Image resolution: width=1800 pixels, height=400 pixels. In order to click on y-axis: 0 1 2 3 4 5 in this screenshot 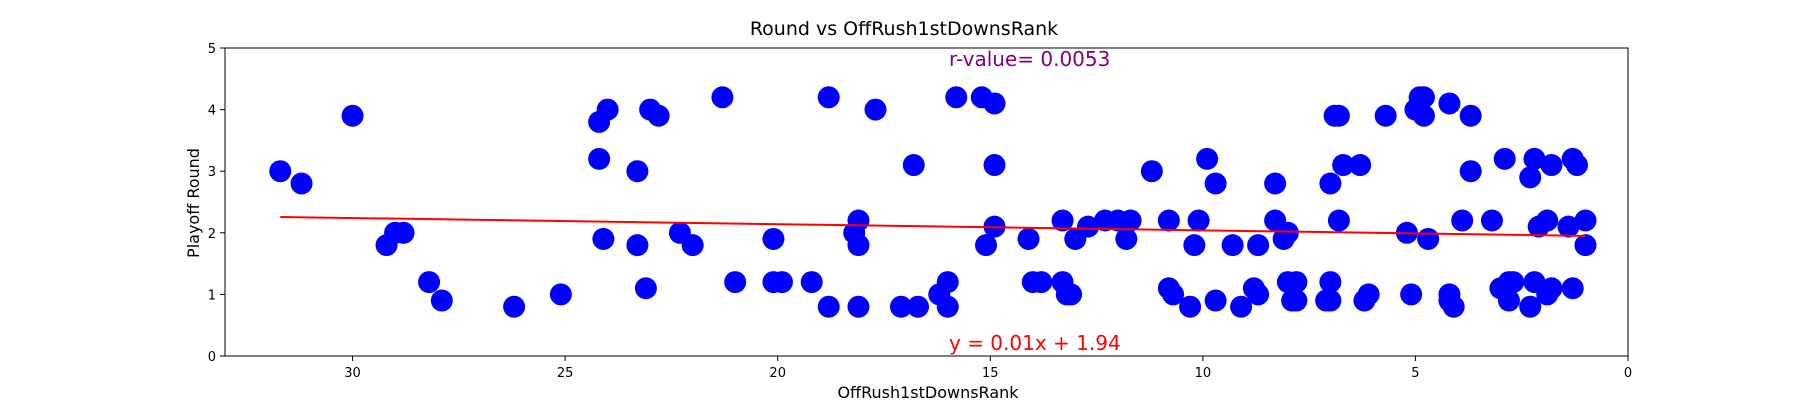, I will do `click(216, 203)`.